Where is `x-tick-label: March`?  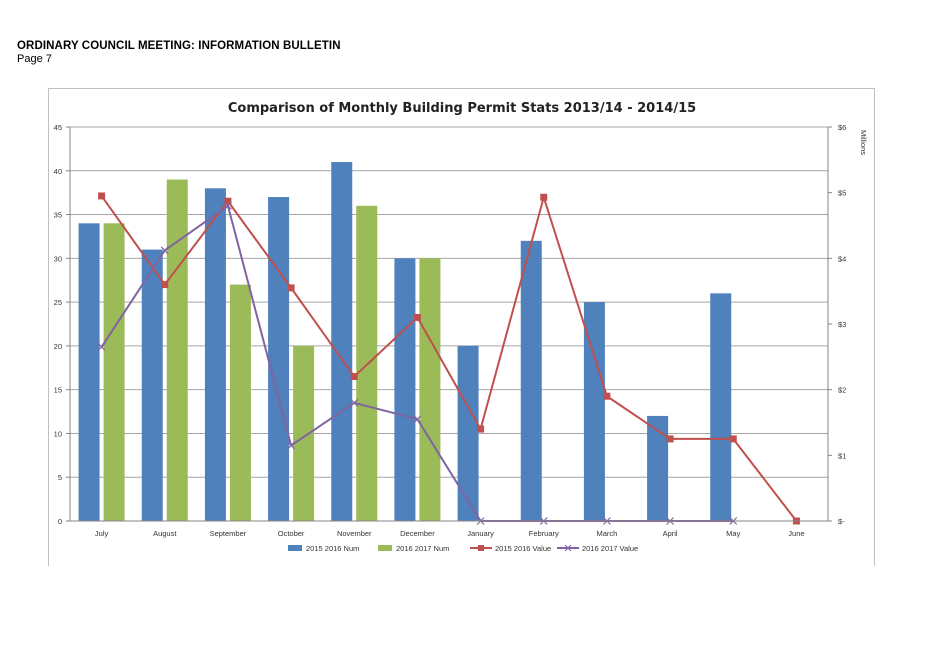 x-tick-label: March is located at coordinates (606, 533).